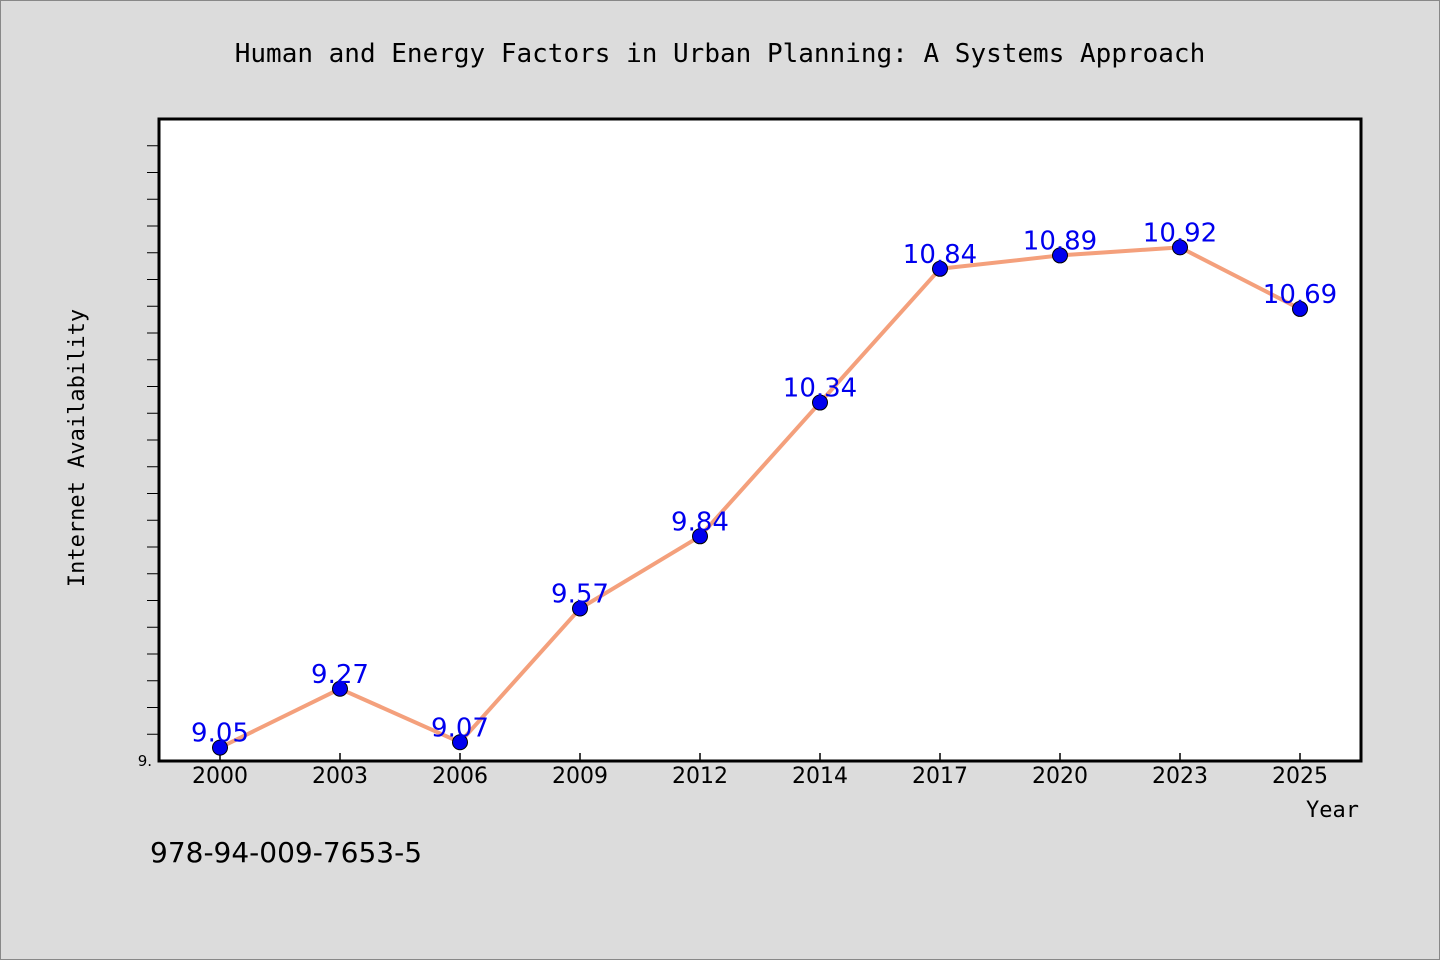  What do you see at coordinates (220, 776) in the screenshot?
I see `x-tick-label: 2000` at bounding box center [220, 776].